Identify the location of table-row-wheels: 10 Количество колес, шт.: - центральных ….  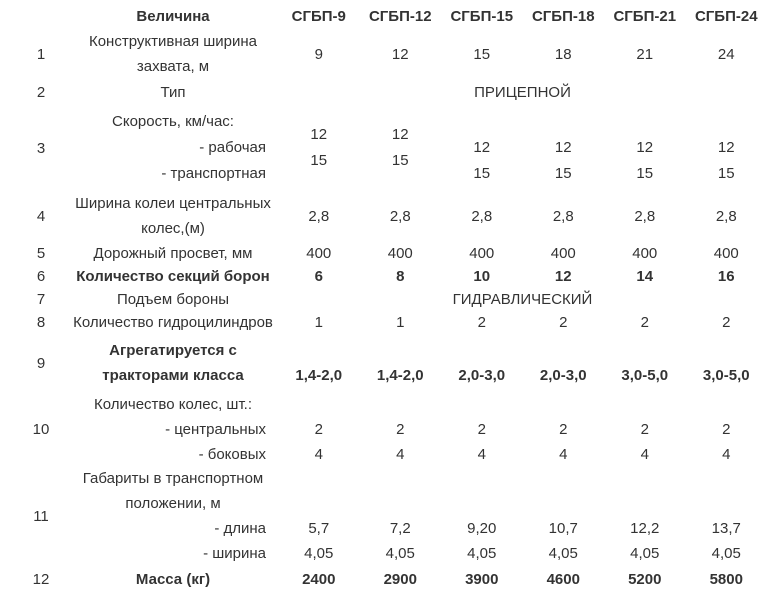
(390, 429).